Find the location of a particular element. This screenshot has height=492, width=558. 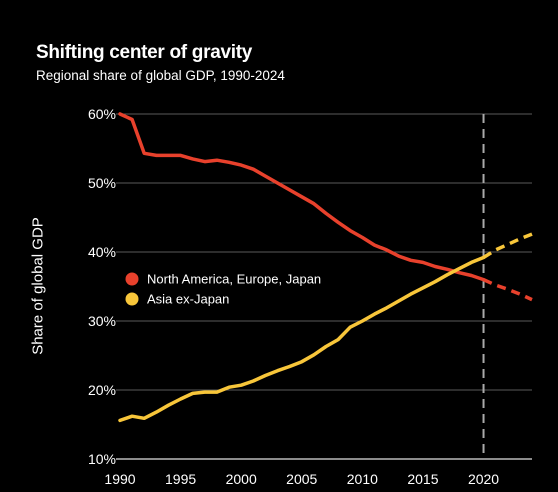

x-tick-label: 2005 is located at coordinates (301, 479).